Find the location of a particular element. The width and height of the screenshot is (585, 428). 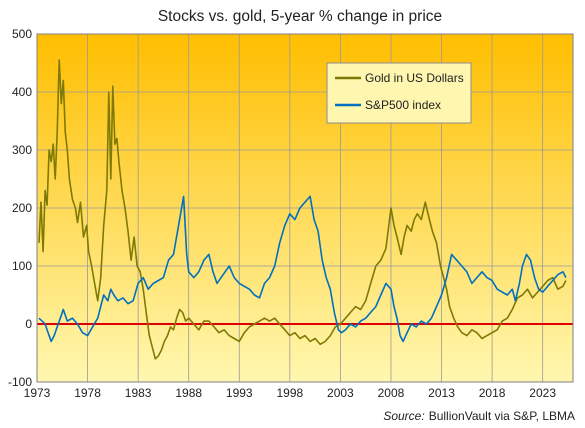

x-tick-label: 2008 is located at coordinates (391, 393).